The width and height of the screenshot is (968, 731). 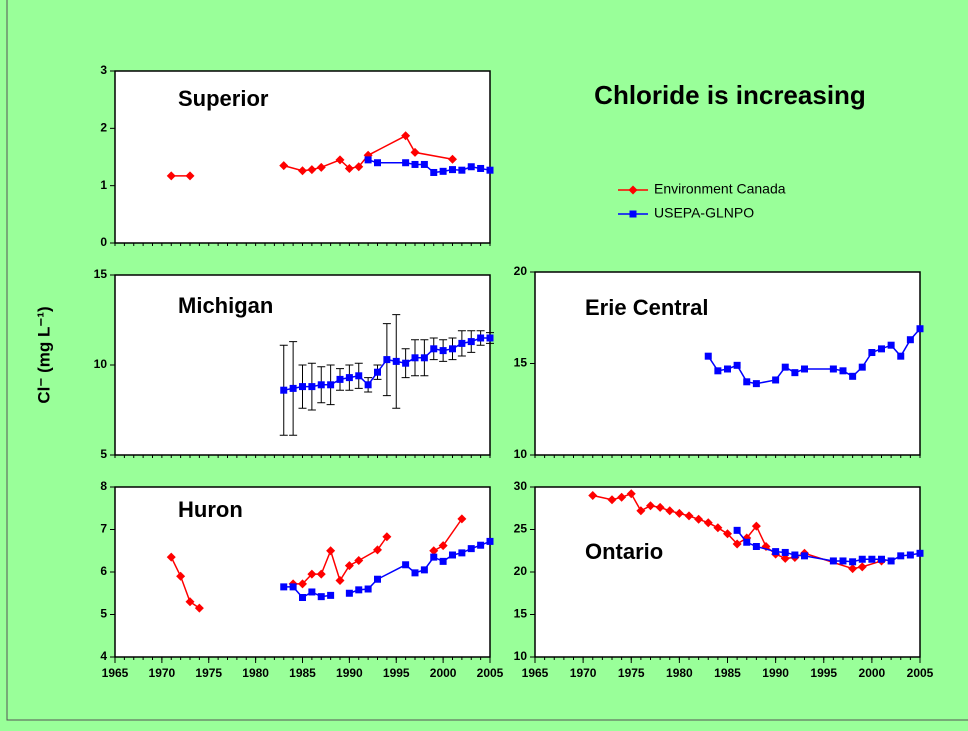 I want to click on panel-title: Erie Central, so click(x=647, y=307).